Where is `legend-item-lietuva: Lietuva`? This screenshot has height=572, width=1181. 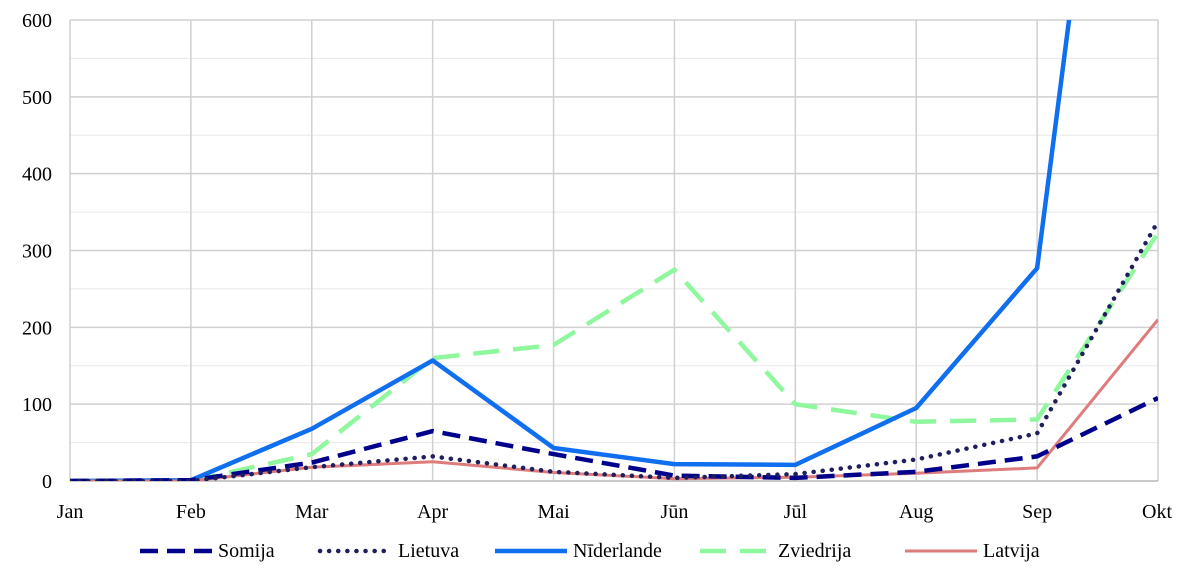
legend-item-lietuva: Lietuva is located at coordinates (388, 551).